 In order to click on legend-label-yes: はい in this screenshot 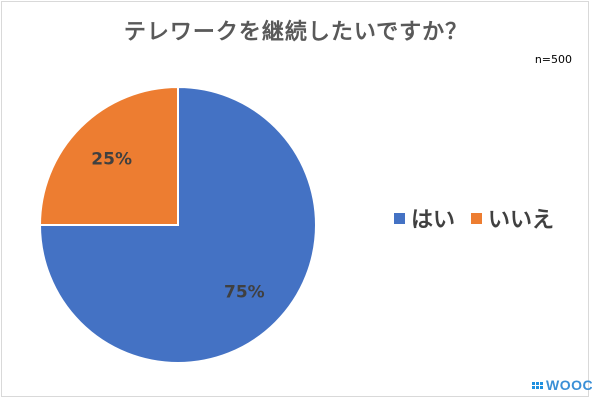, I will do `click(433, 220)`.